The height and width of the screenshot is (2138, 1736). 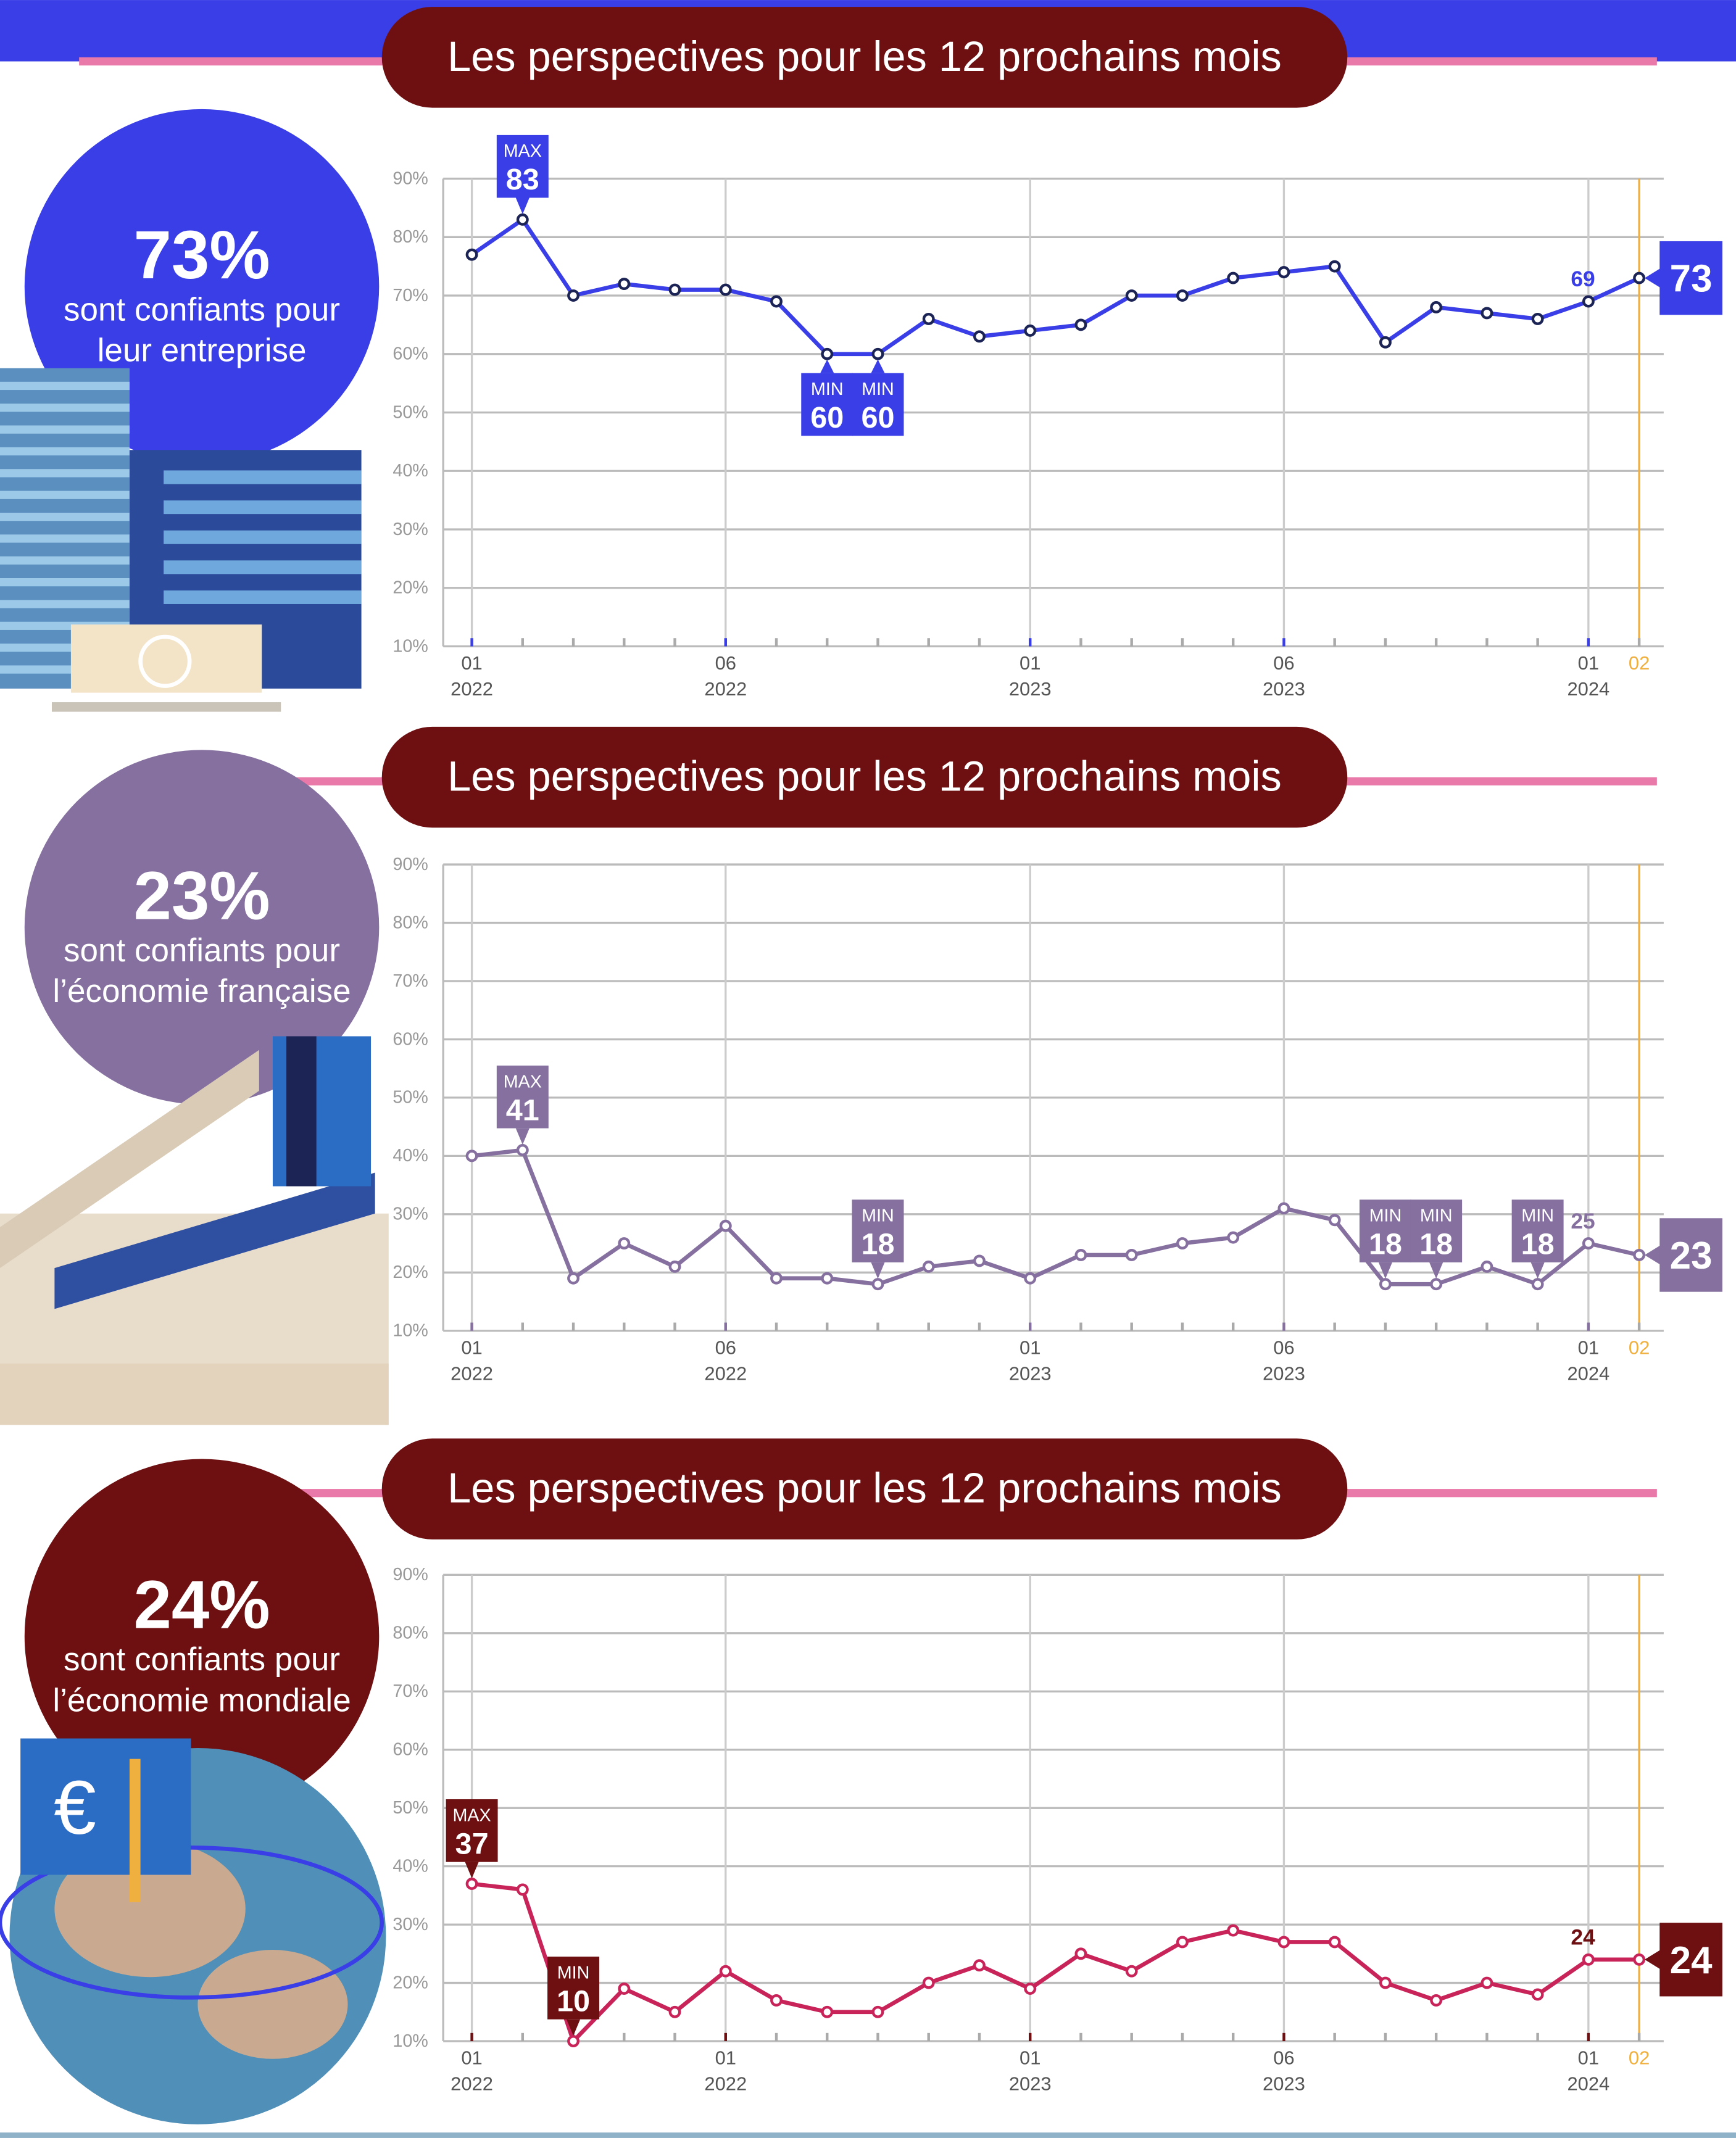 What do you see at coordinates (523, 1082) in the screenshot?
I see `annotation-label: MAX` at bounding box center [523, 1082].